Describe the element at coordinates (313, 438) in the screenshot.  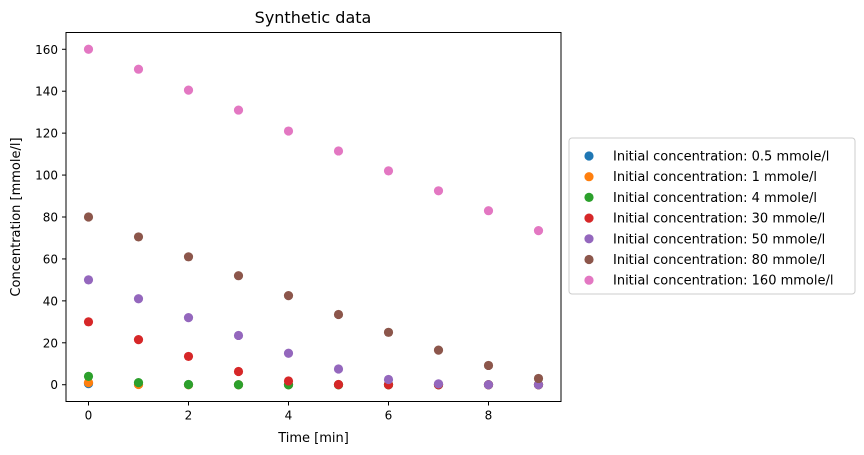
I see `x-axis-label: Time [min]` at that location.